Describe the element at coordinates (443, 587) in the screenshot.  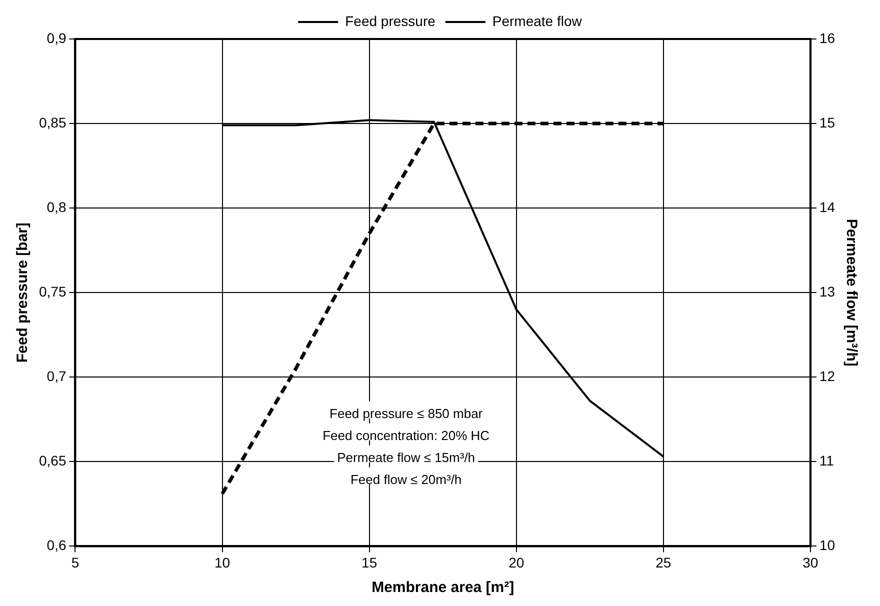
I see `x-axis-title: Membrane area [m²]` at that location.